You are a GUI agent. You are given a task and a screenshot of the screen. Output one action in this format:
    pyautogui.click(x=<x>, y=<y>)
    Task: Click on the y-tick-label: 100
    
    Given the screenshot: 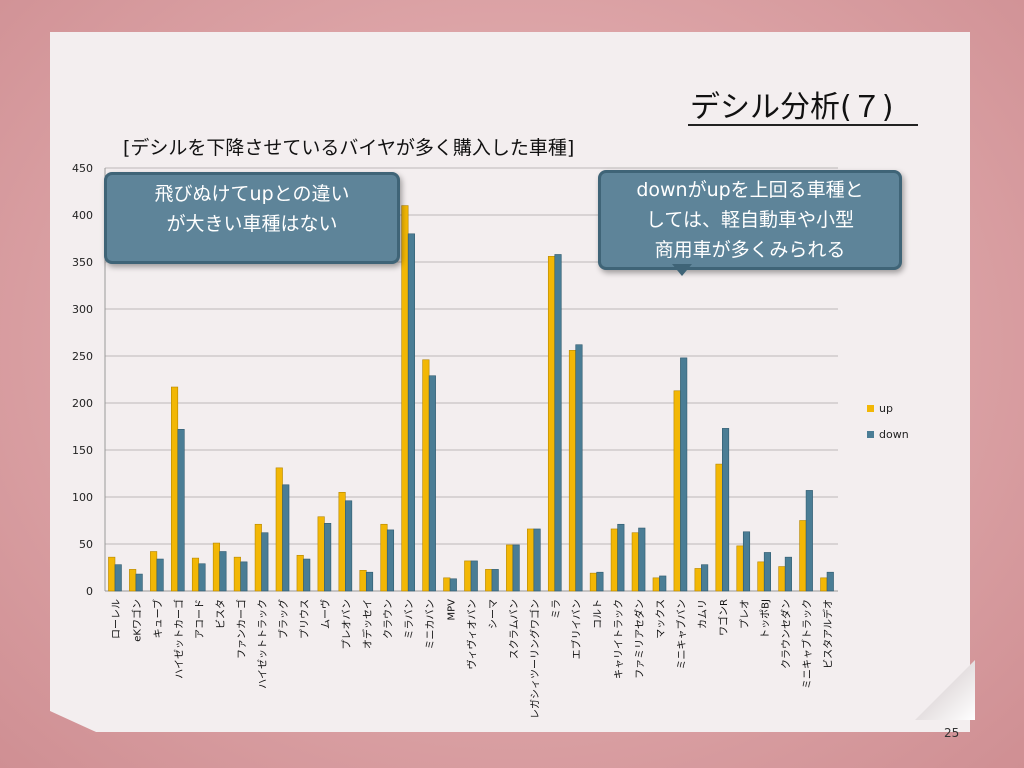 What is the action you would take?
    pyautogui.click(x=82, y=497)
    